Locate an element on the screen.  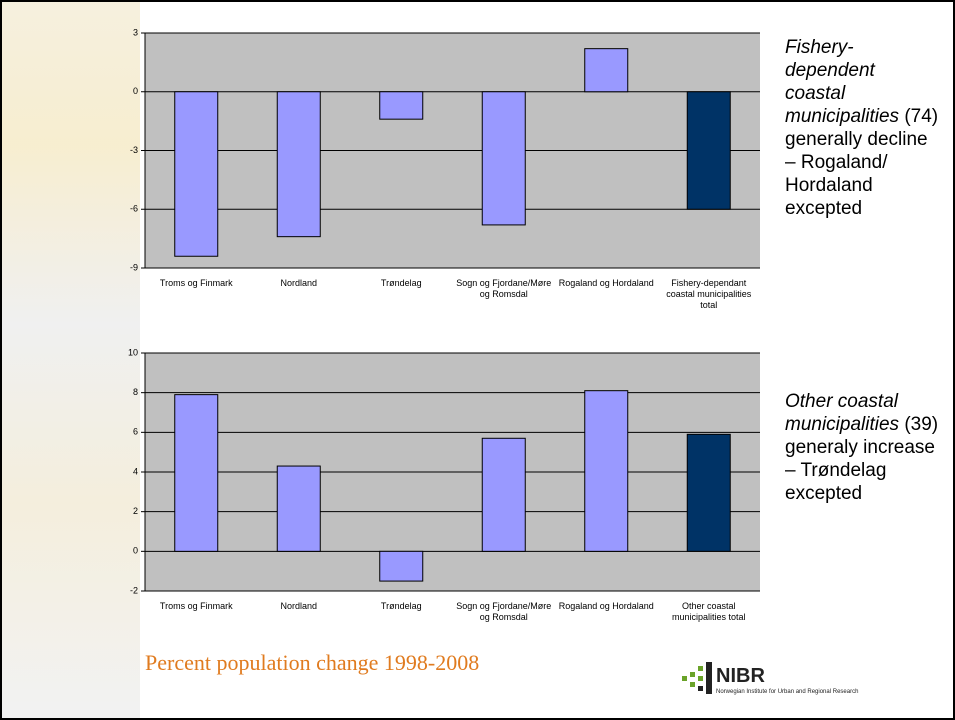
logo-icon is located at coordinates (697, 678).